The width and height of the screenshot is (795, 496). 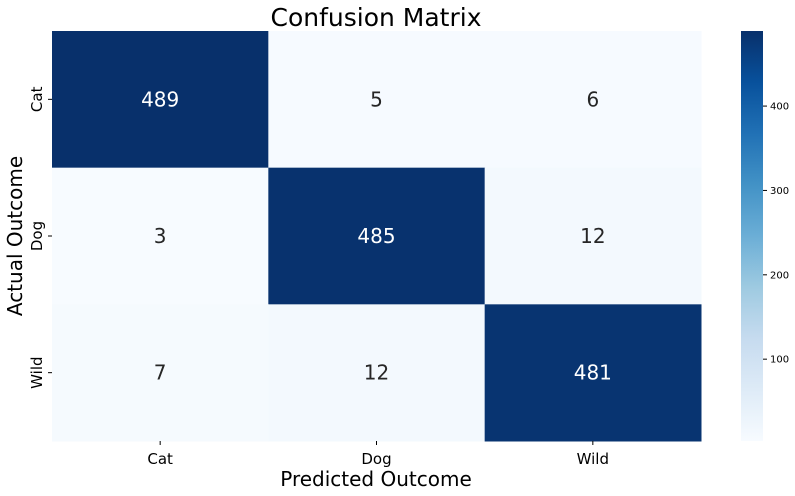 I want to click on colorbar-ticks: 100 200 300 400, so click(x=776, y=234).